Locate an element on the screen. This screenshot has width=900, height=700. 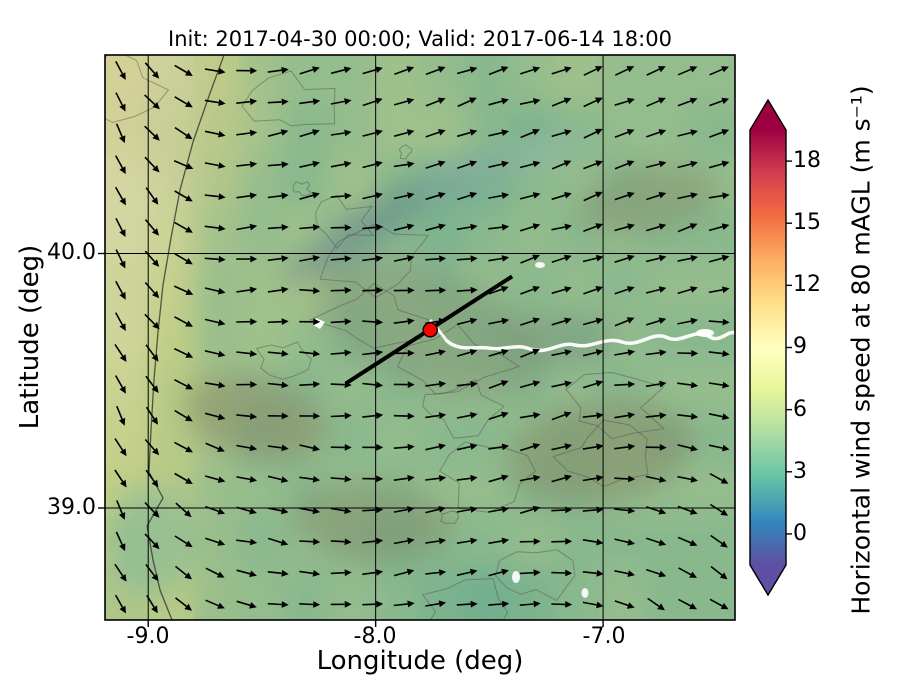
colorbar-tick-0: 0 is located at coordinates (800, 533).